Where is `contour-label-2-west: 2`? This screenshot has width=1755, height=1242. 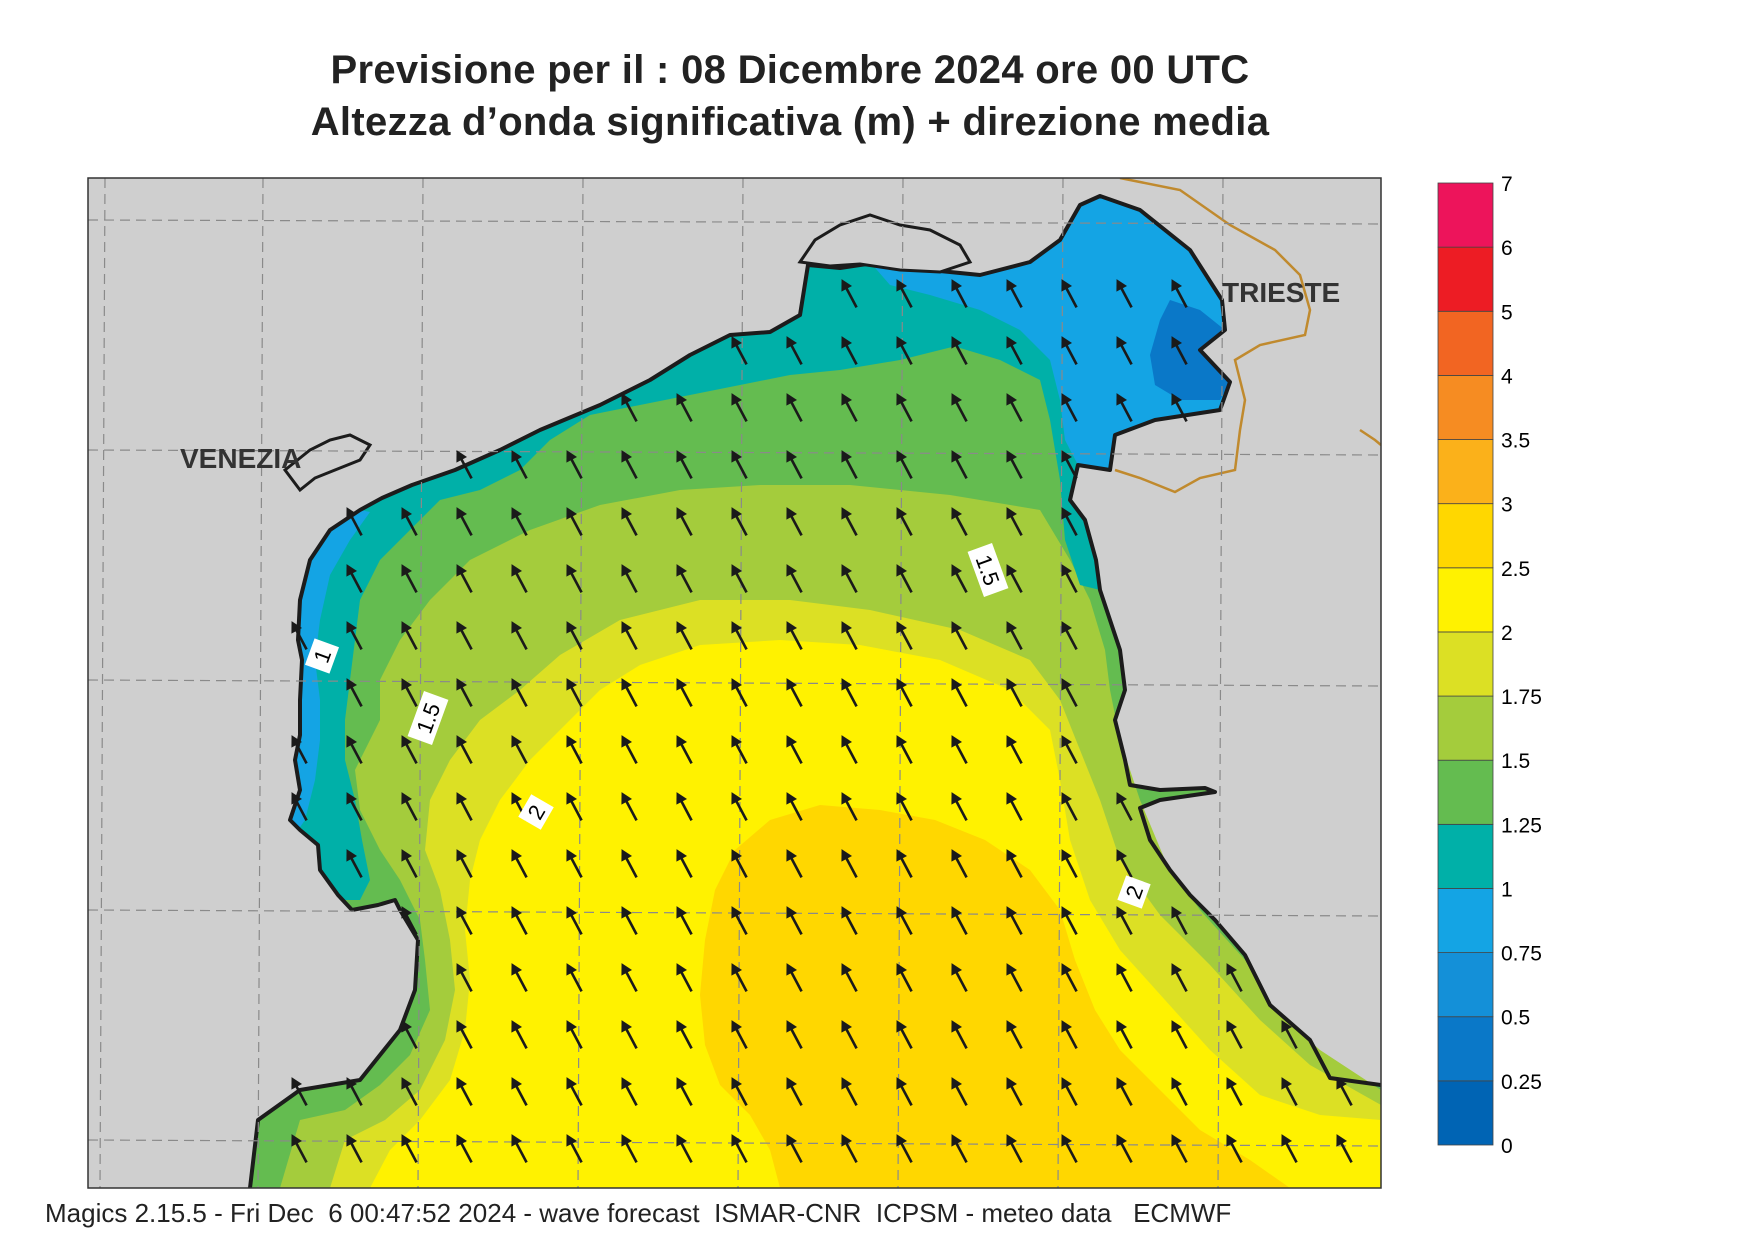 contour-label-2-west: 2 is located at coordinates (536, 812).